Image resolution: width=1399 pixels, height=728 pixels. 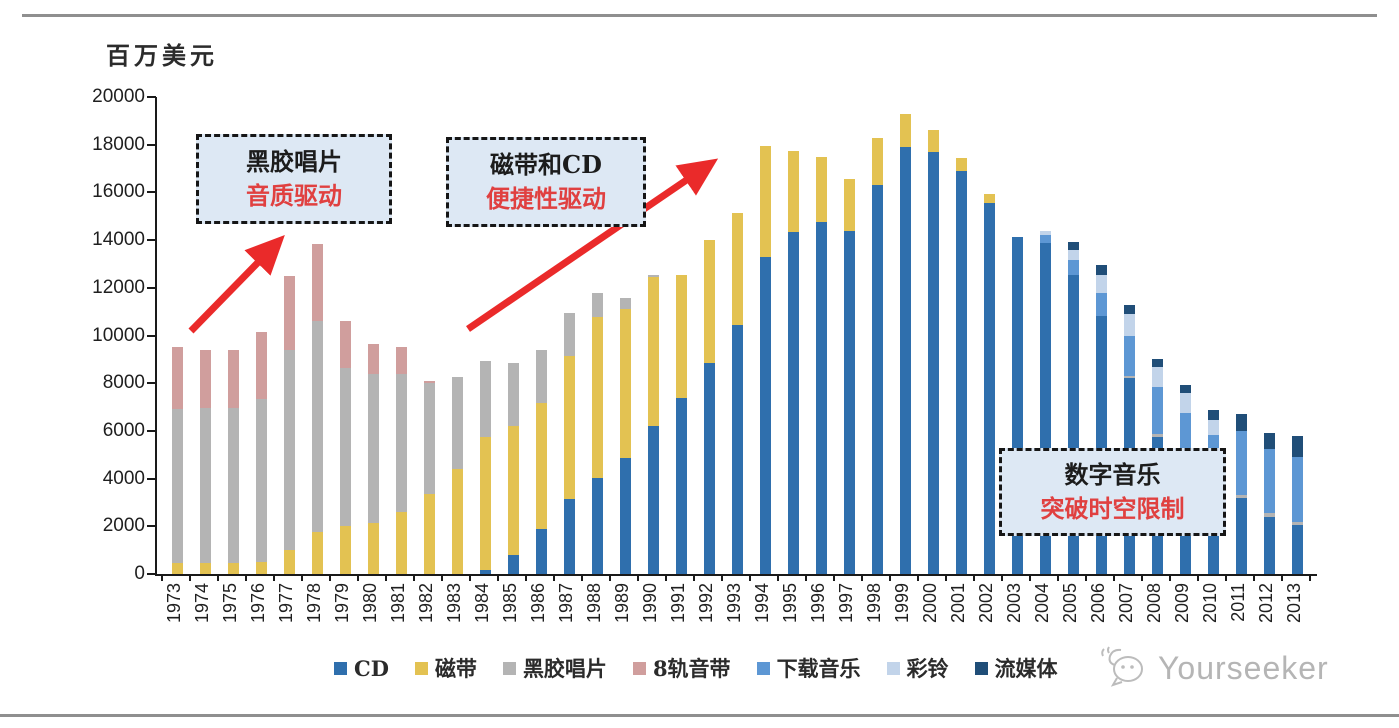 What do you see at coordinates (989, 388) in the screenshot?
I see `bar-segment-CD-2002` at bounding box center [989, 388].